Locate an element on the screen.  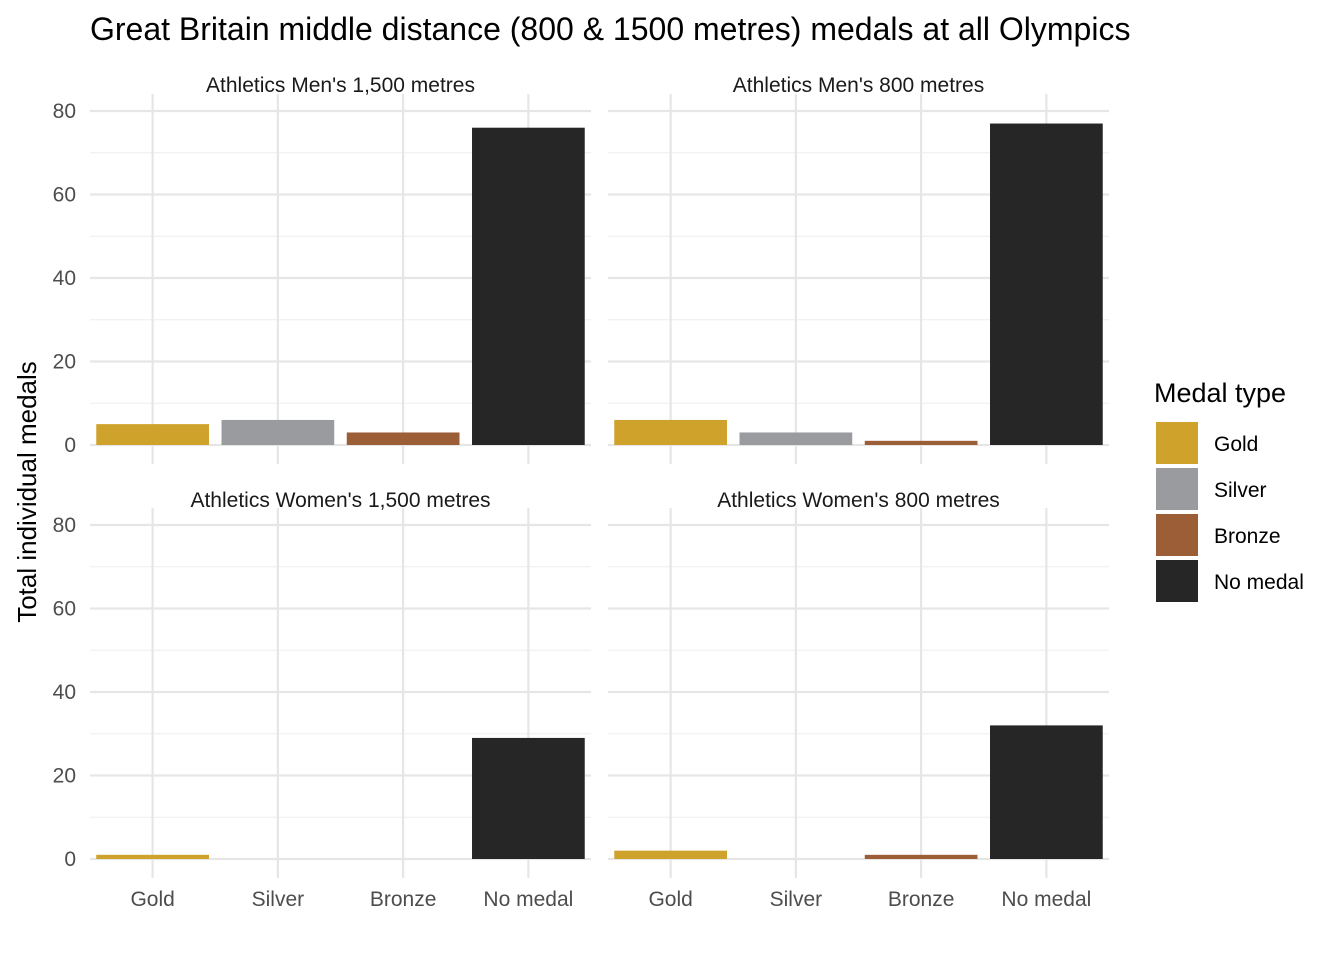
facet-strip-label: Athletics Women's 800 metres is located at coordinates (858, 500).